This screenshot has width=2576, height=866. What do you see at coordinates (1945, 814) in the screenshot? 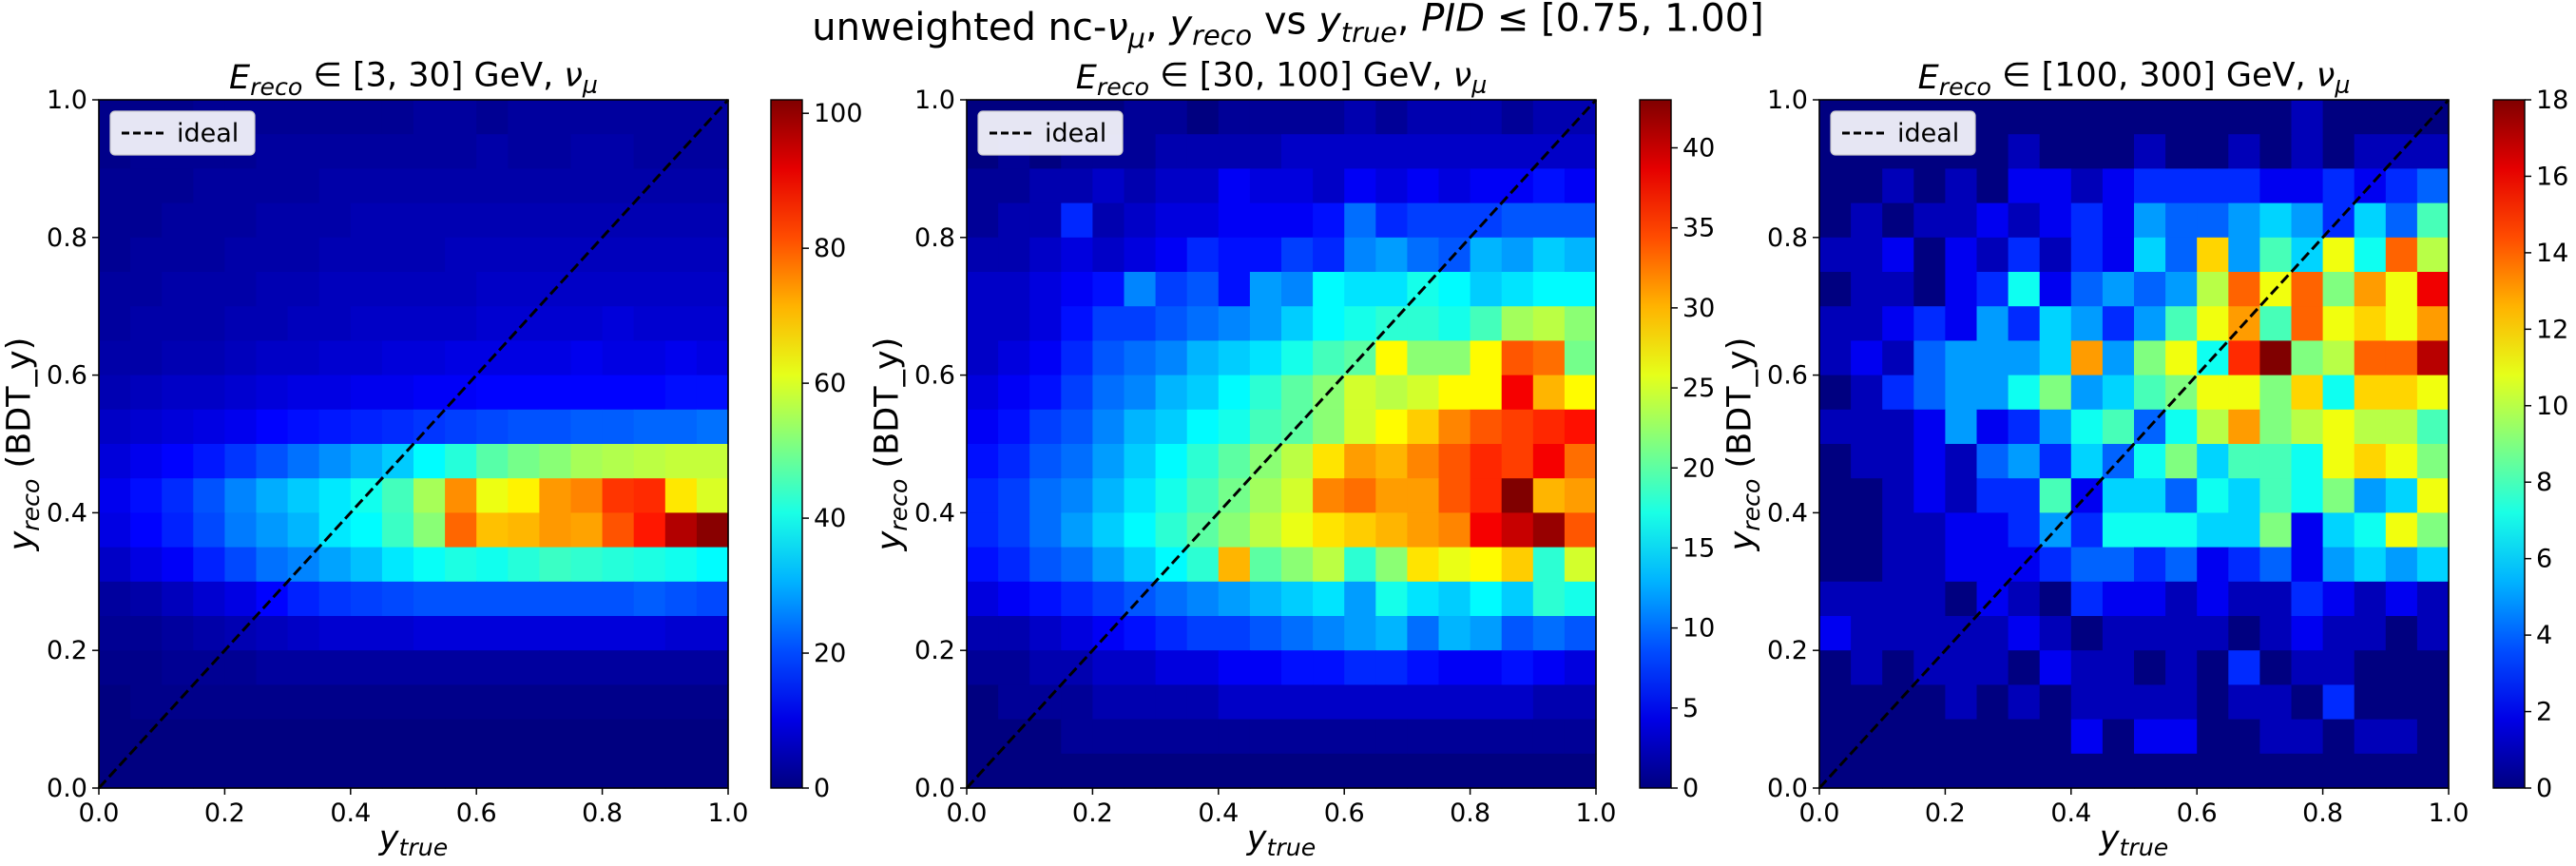
I see `x-tick-label: 0.2` at bounding box center [1945, 814].